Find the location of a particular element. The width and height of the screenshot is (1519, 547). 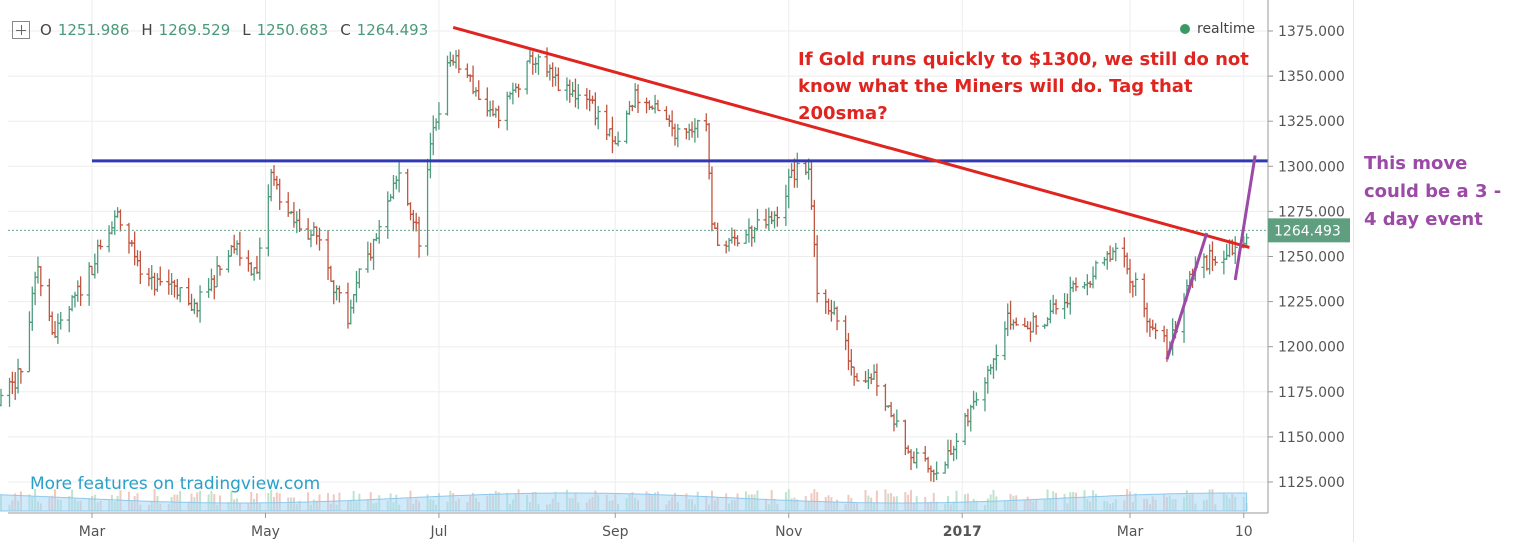

x-tick-label: Jul is located at coordinates (438, 532).